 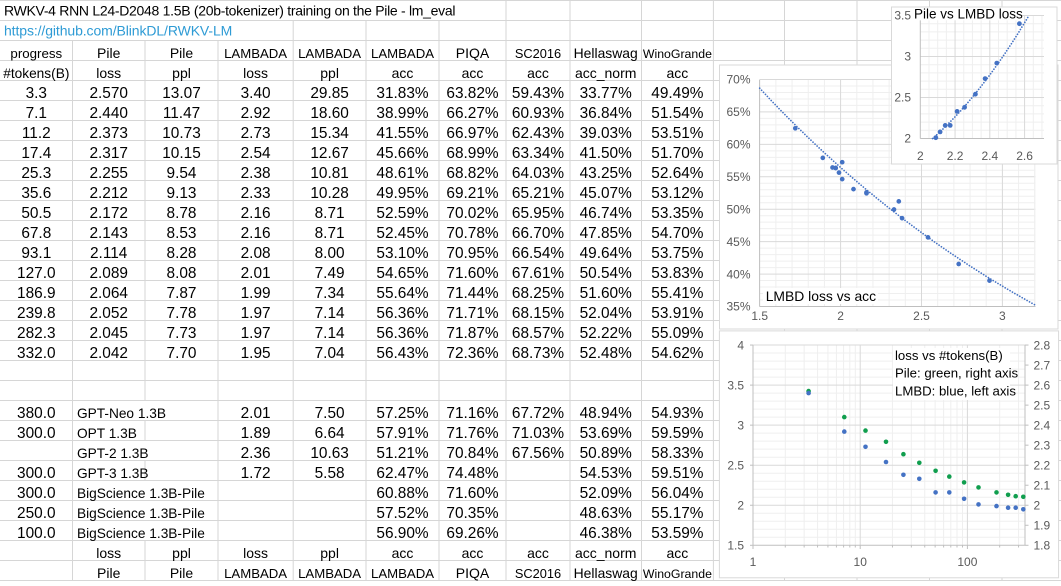 What do you see at coordinates (677, 273) in the screenshot?
I see `svg-text: 53.83%` at bounding box center [677, 273].